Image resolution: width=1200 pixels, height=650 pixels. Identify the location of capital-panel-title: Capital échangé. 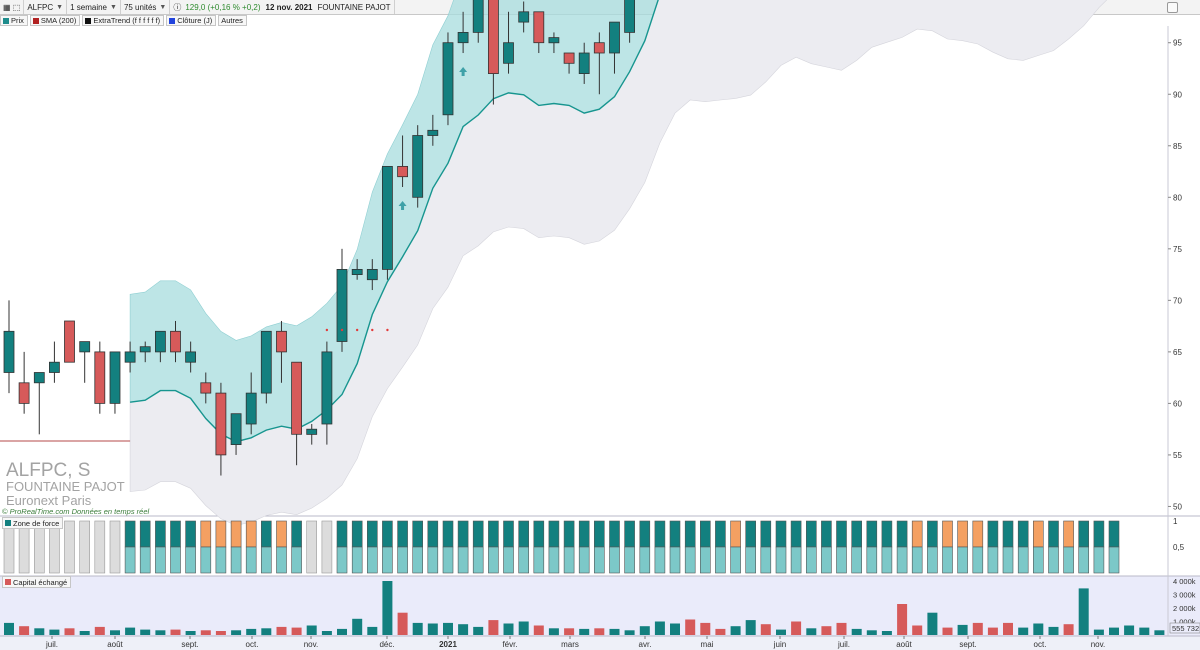
(37, 582).